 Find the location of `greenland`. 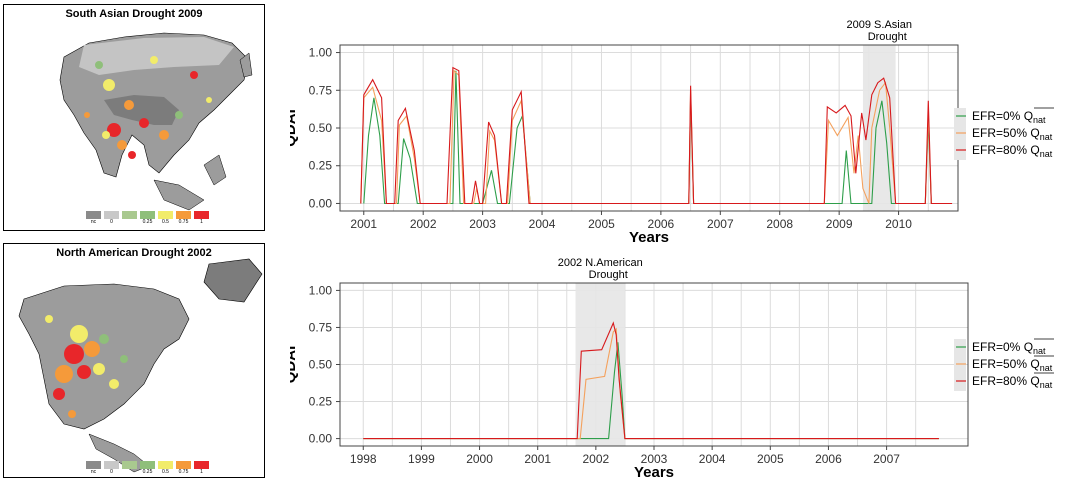

greenland is located at coordinates (233, 280).